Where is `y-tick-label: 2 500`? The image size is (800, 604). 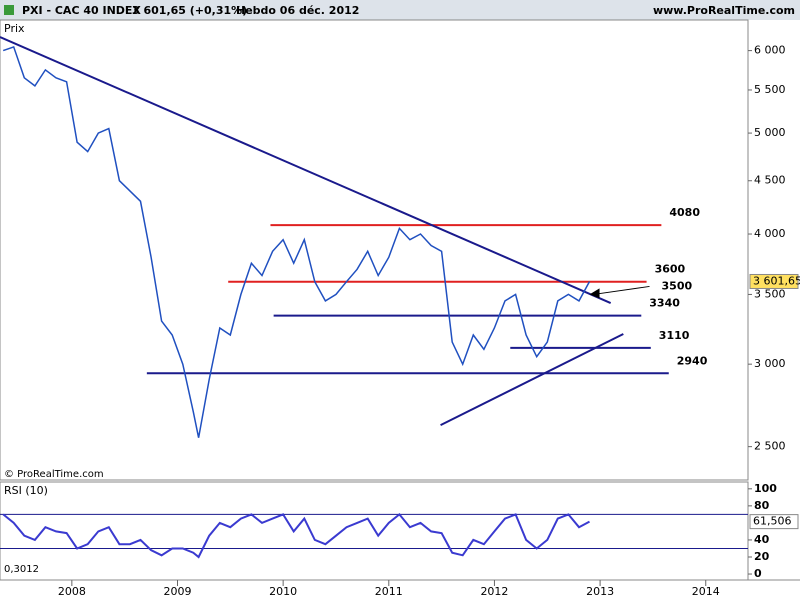
y-tick-label: 2 500 is located at coordinates (770, 446).